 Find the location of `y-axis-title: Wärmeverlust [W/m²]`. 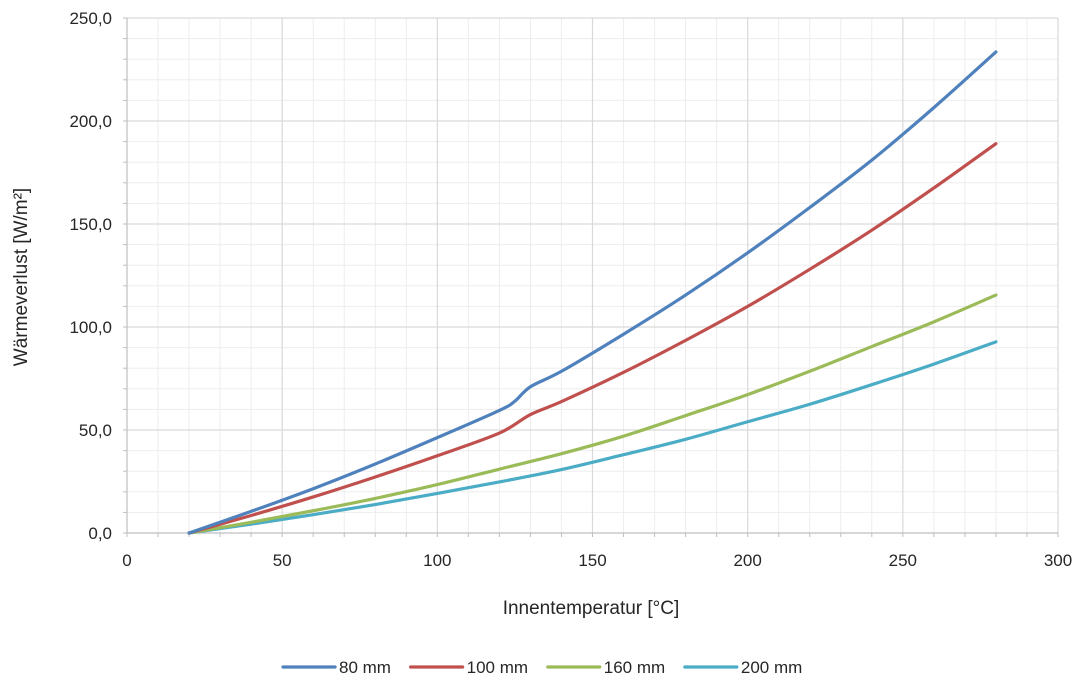

y-axis-title: Wärmeverlust [W/m²] is located at coordinates (21, 277).